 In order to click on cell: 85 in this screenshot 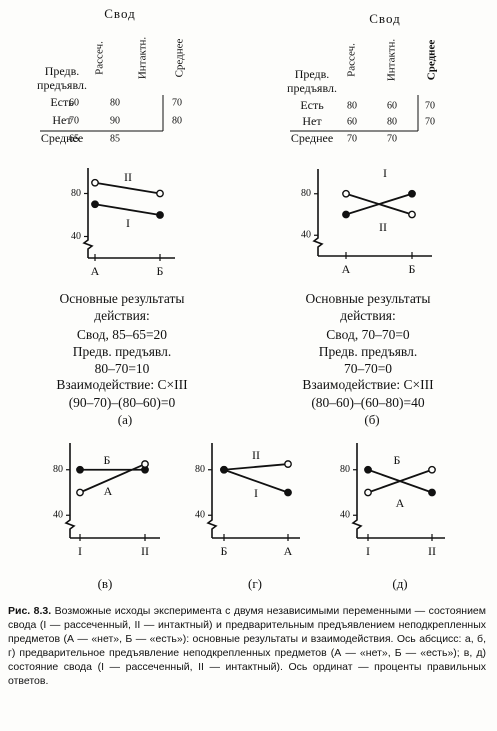, I will do `click(115, 138)`.